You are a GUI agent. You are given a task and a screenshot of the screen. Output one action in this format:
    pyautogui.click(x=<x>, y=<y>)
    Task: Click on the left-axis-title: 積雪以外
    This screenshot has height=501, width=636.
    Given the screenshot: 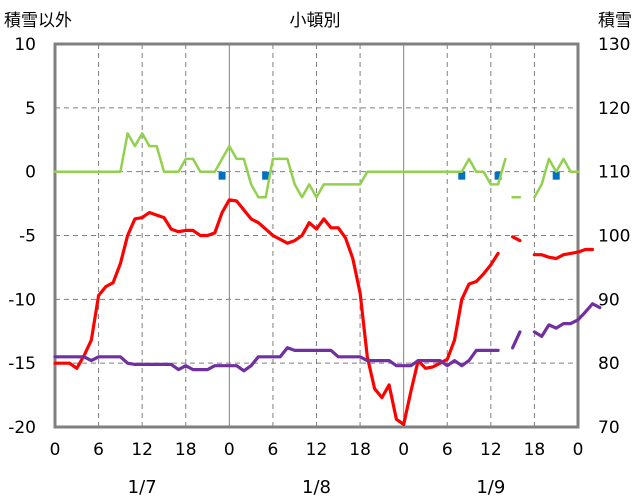 What is the action you would take?
    pyautogui.click(x=38, y=21)
    